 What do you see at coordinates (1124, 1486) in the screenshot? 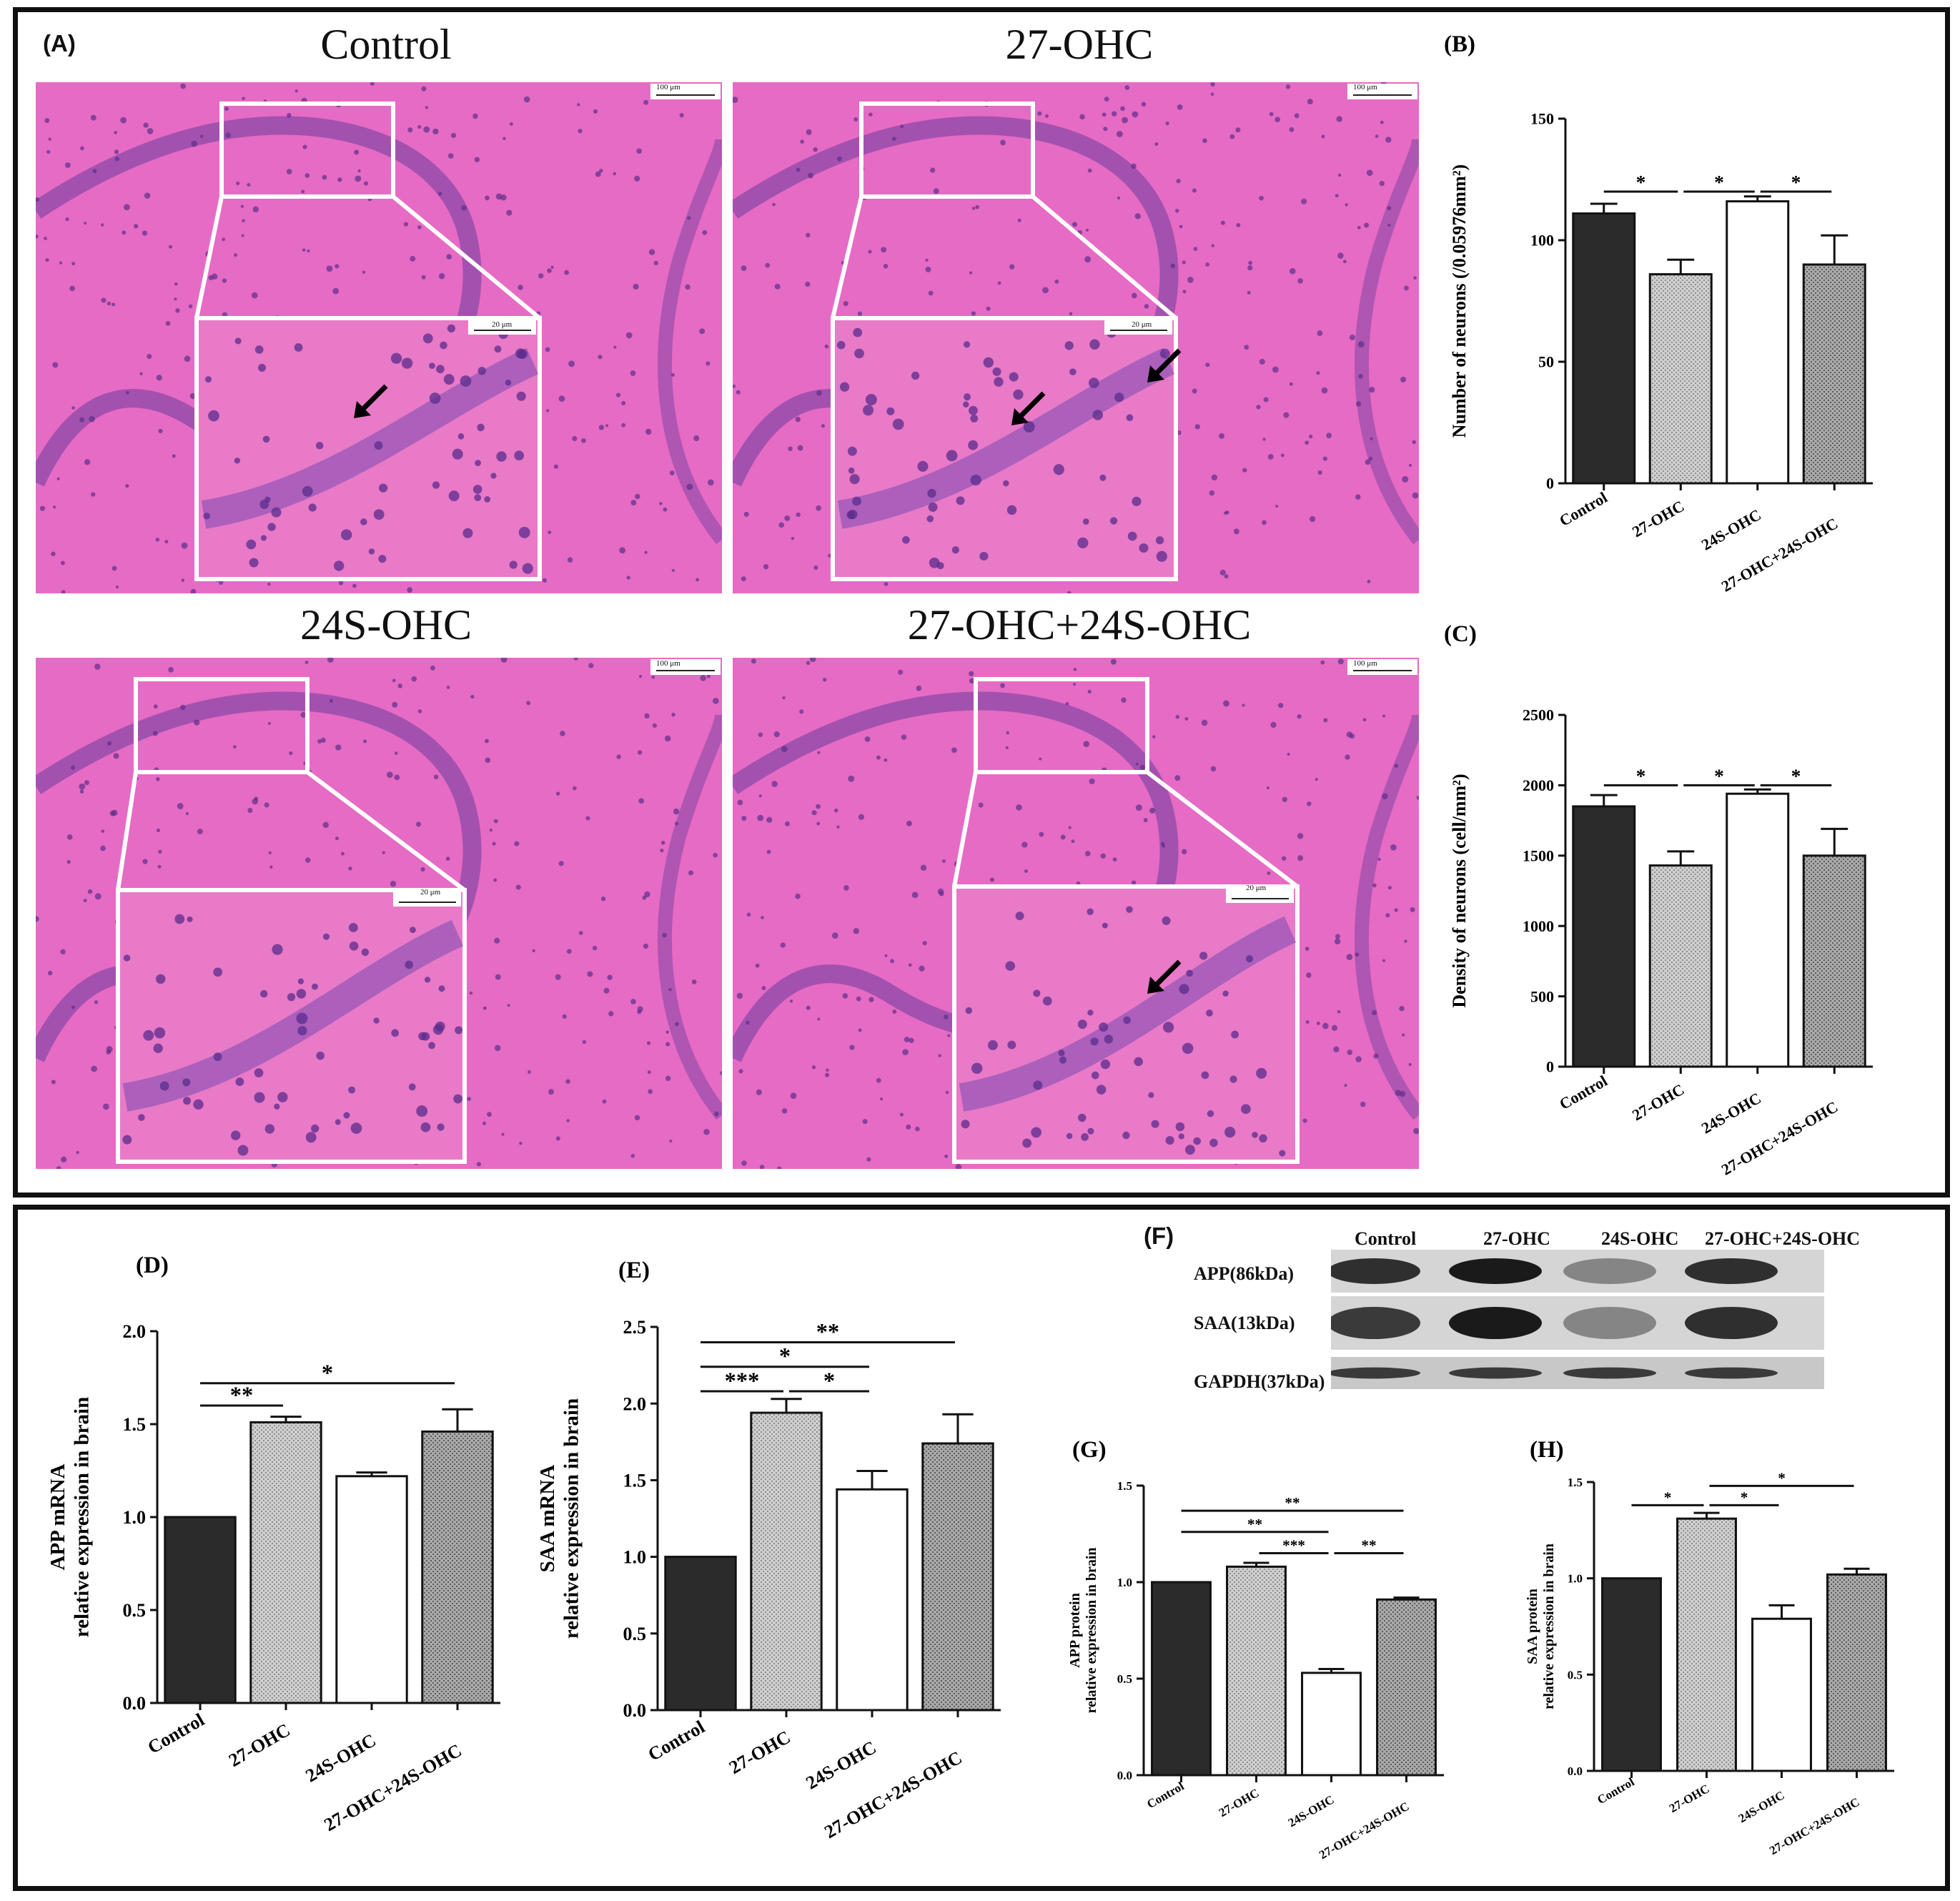
I see `y-tick-label: 1.5` at bounding box center [1124, 1486].